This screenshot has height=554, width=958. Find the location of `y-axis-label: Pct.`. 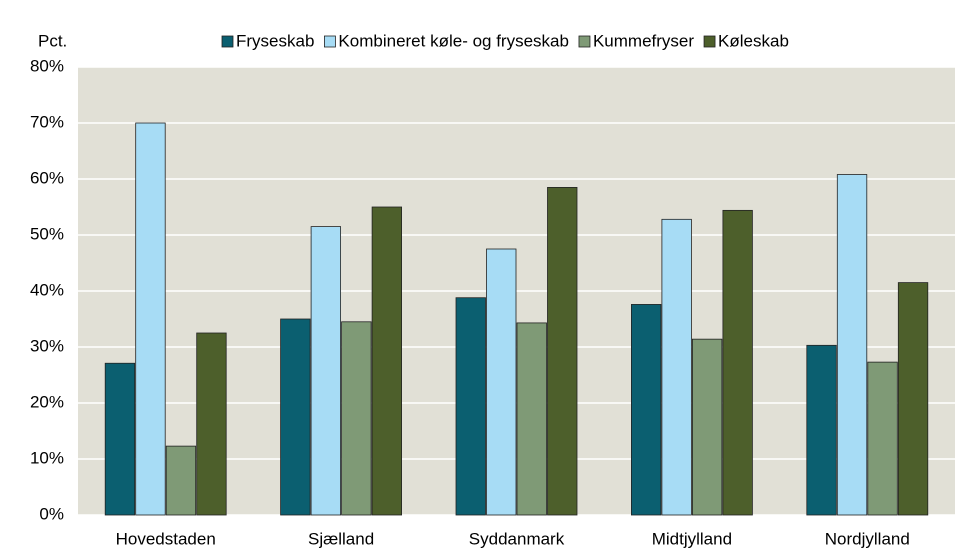

y-axis-label: Pct. is located at coordinates (52, 40).